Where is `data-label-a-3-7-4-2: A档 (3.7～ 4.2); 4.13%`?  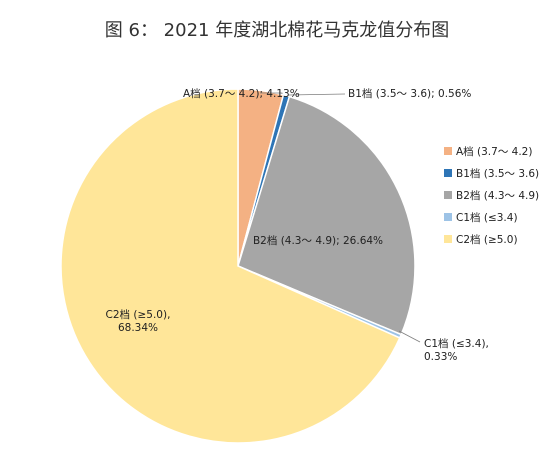
data-label-a-3-7-4-2: A档 (3.7～ 4.2); 4.13% is located at coordinates (241, 93).